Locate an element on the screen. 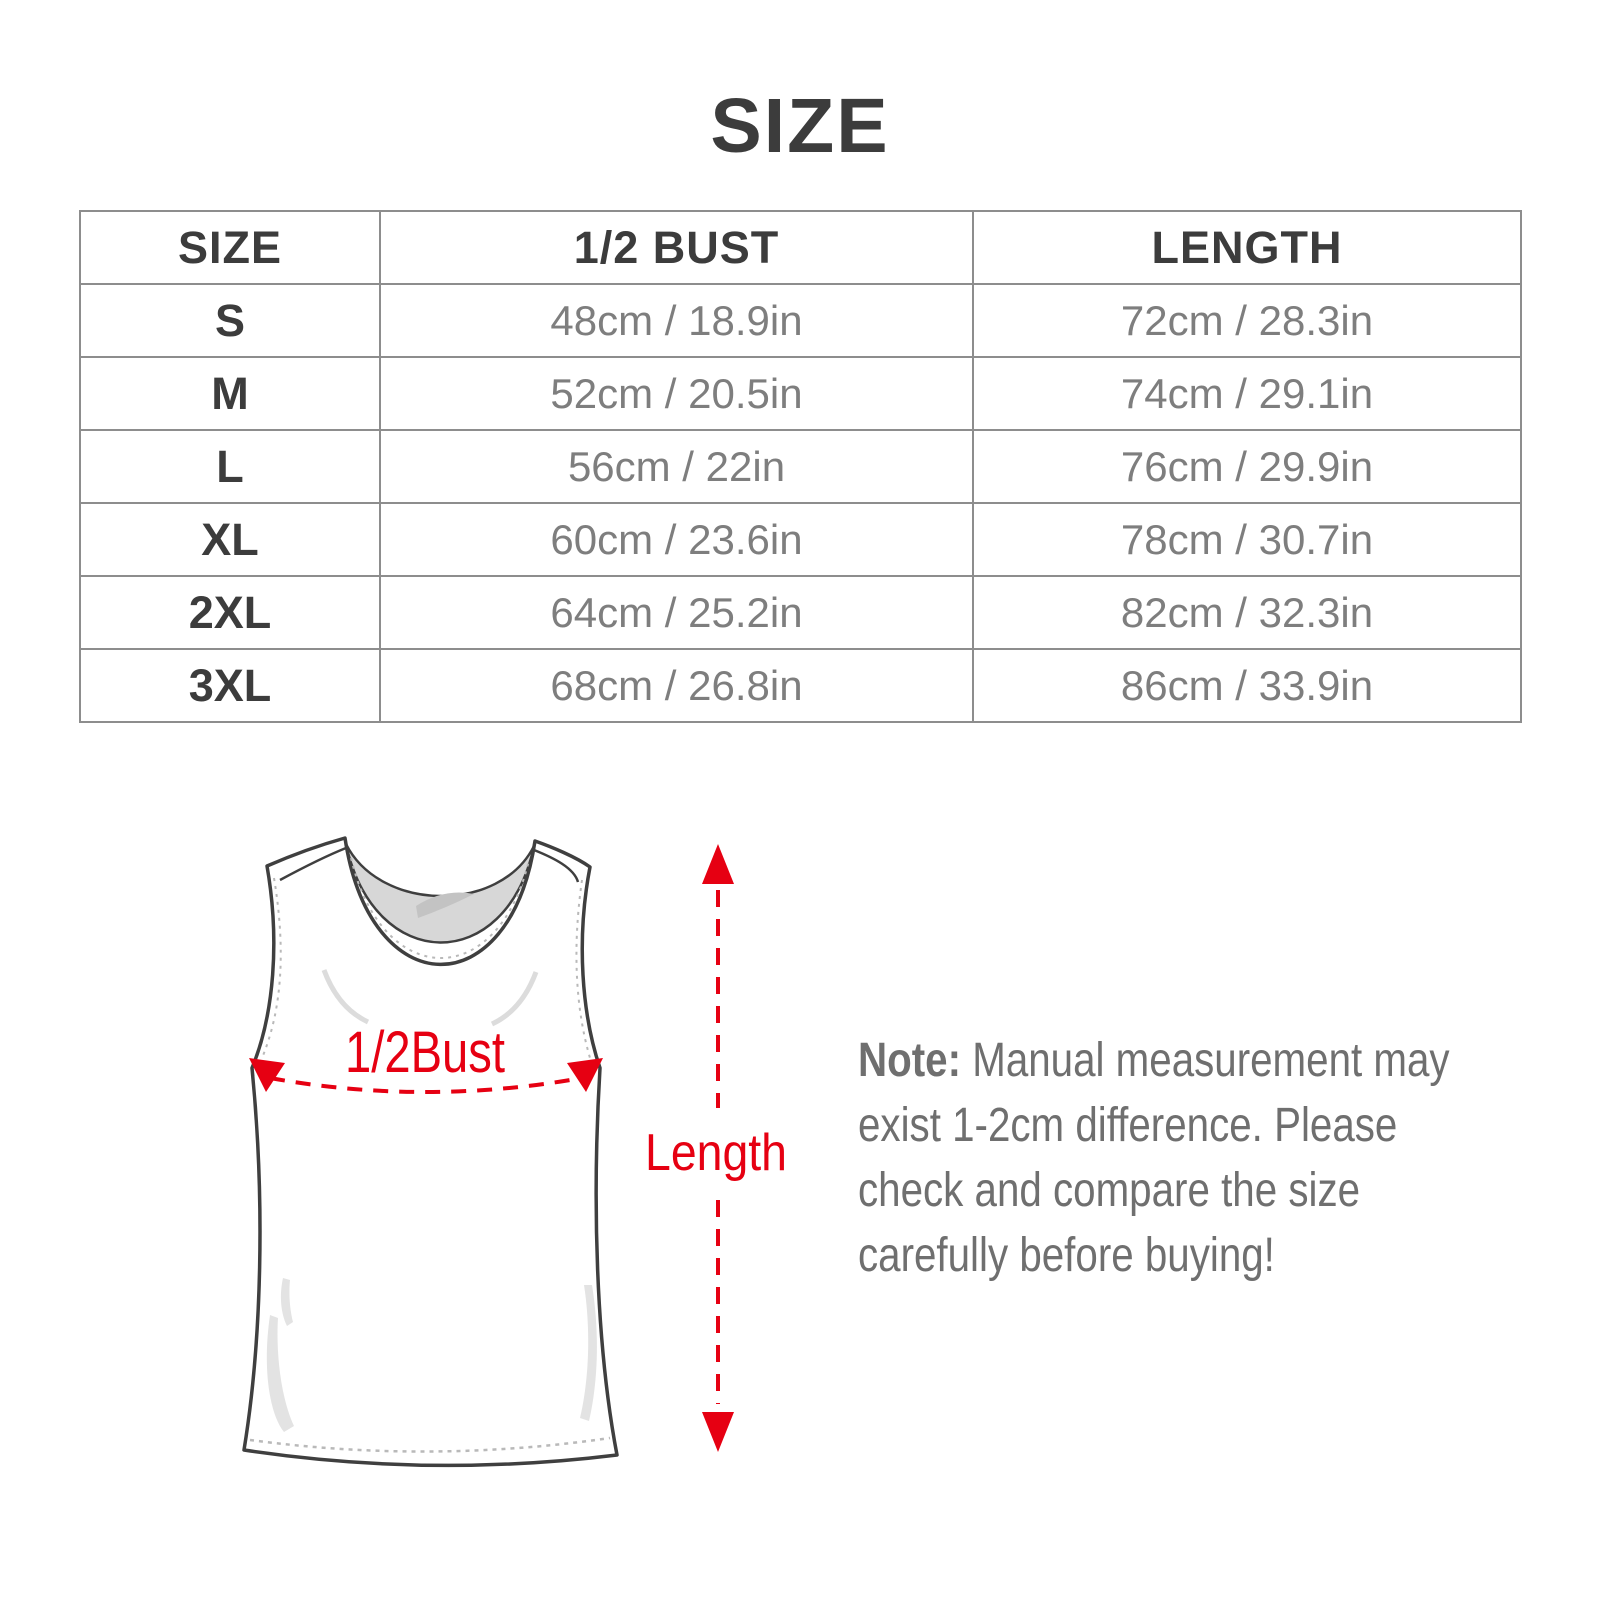 The width and height of the screenshot is (1600, 1600). table-row: M 52cm / 20.5in 74cm / 29.1in is located at coordinates (800, 393).